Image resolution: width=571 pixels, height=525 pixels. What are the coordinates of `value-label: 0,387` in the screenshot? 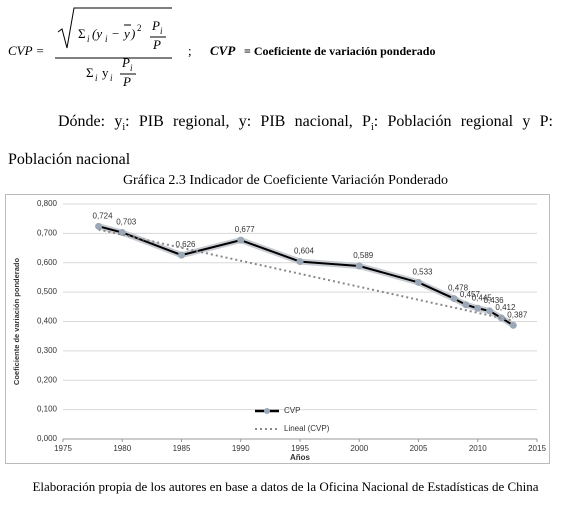 It's located at (517, 314).